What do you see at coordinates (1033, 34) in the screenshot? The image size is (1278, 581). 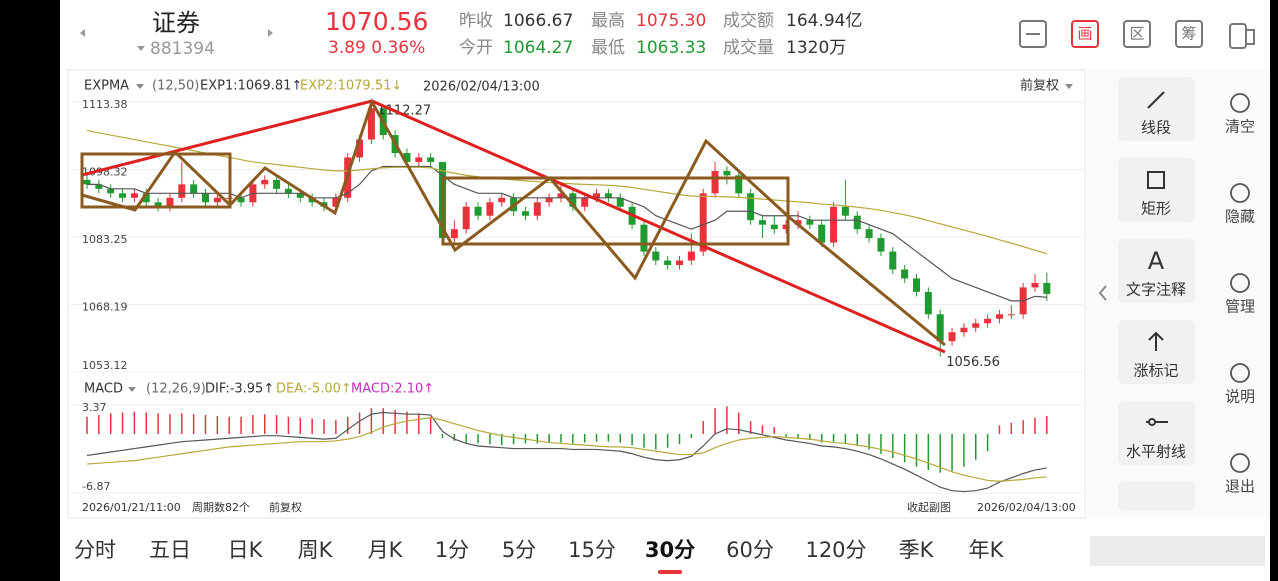 I see `icon-minimize` at bounding box center [1033, 34].